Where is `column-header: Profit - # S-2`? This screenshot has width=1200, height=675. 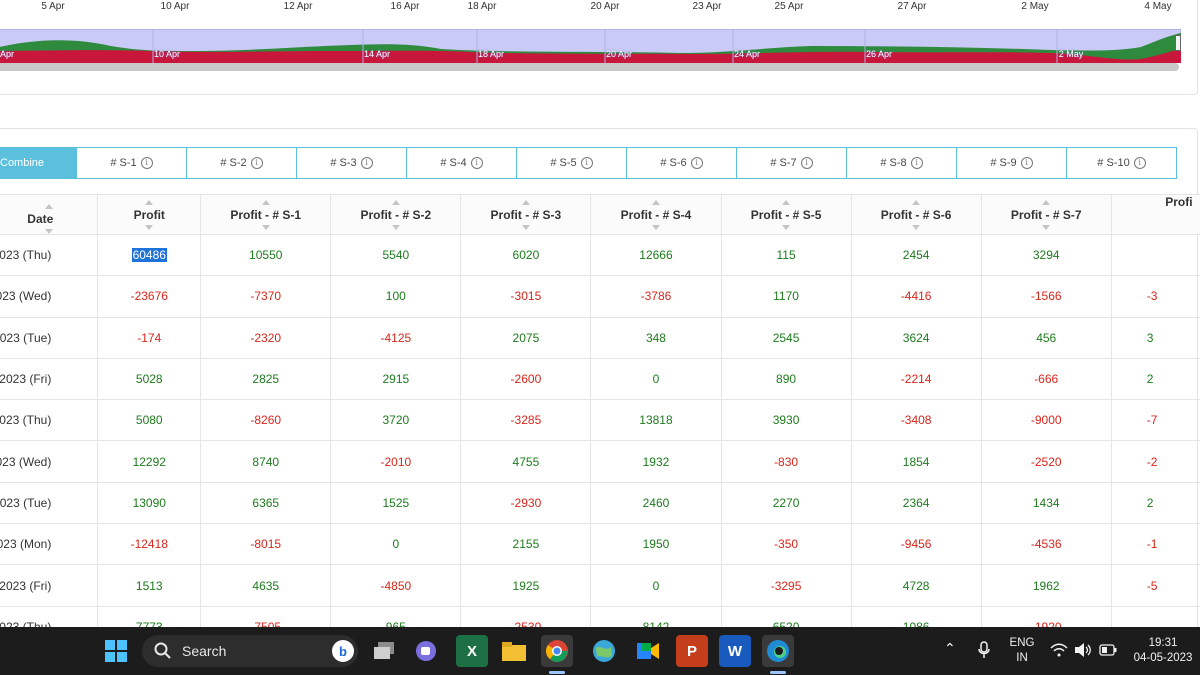 column-header: Profit - # S-2 is located at coordinates (396, 214).